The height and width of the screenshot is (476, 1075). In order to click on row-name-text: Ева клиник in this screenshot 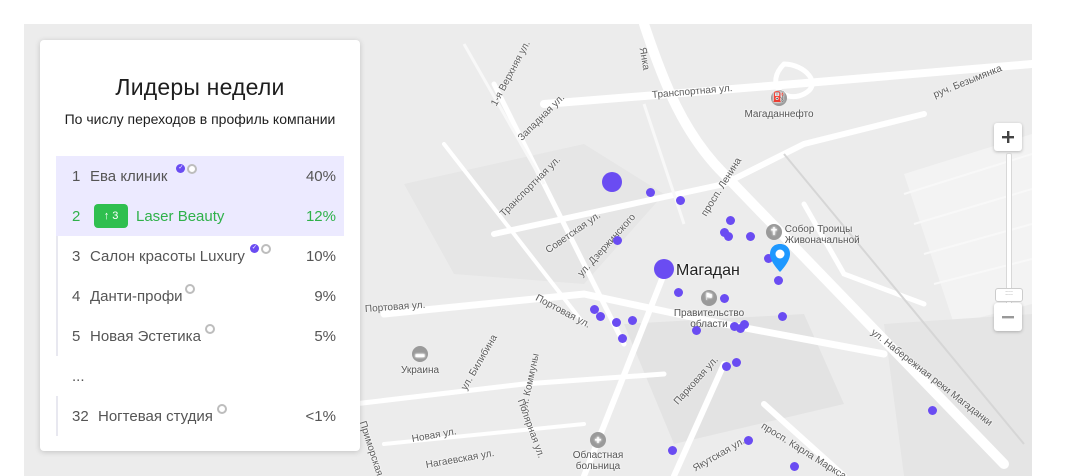, I will do `click(129, 176)`.